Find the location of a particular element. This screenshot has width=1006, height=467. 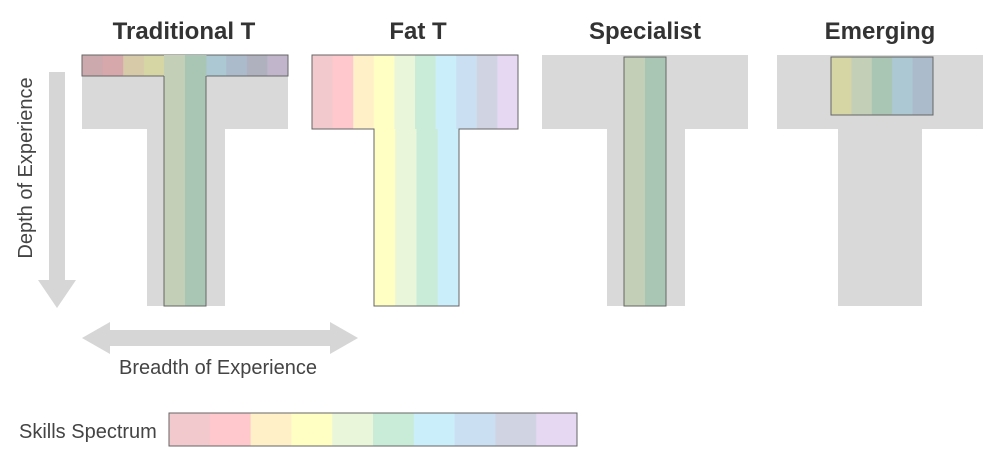

fat-t-stem-spectrum is located at coordinates (417, 217).